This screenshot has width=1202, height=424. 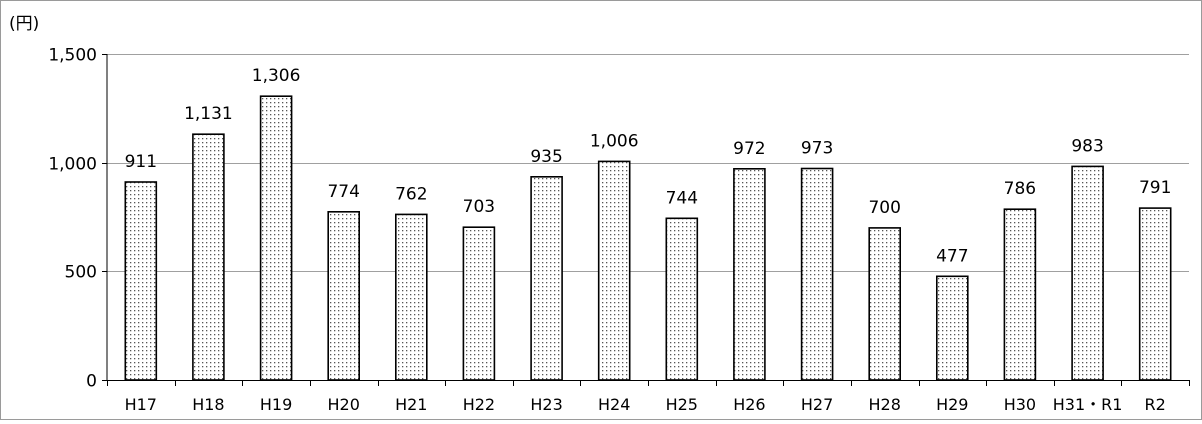 What do you see at coordinates (614, 141) in the screenshot?
I see `data-label: 1,006` at bounding box center [614, 141].